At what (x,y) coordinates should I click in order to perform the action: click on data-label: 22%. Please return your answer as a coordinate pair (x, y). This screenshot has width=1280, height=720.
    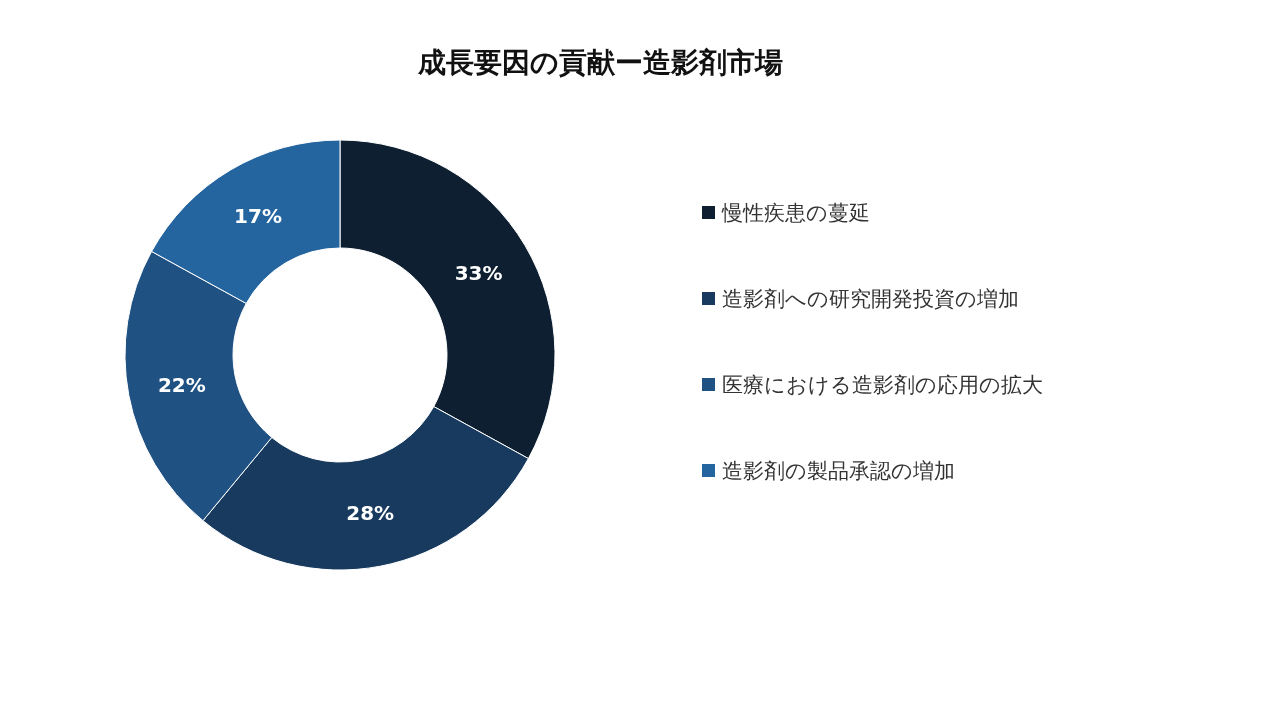
    Looking at the image, I should click on (181, 385).